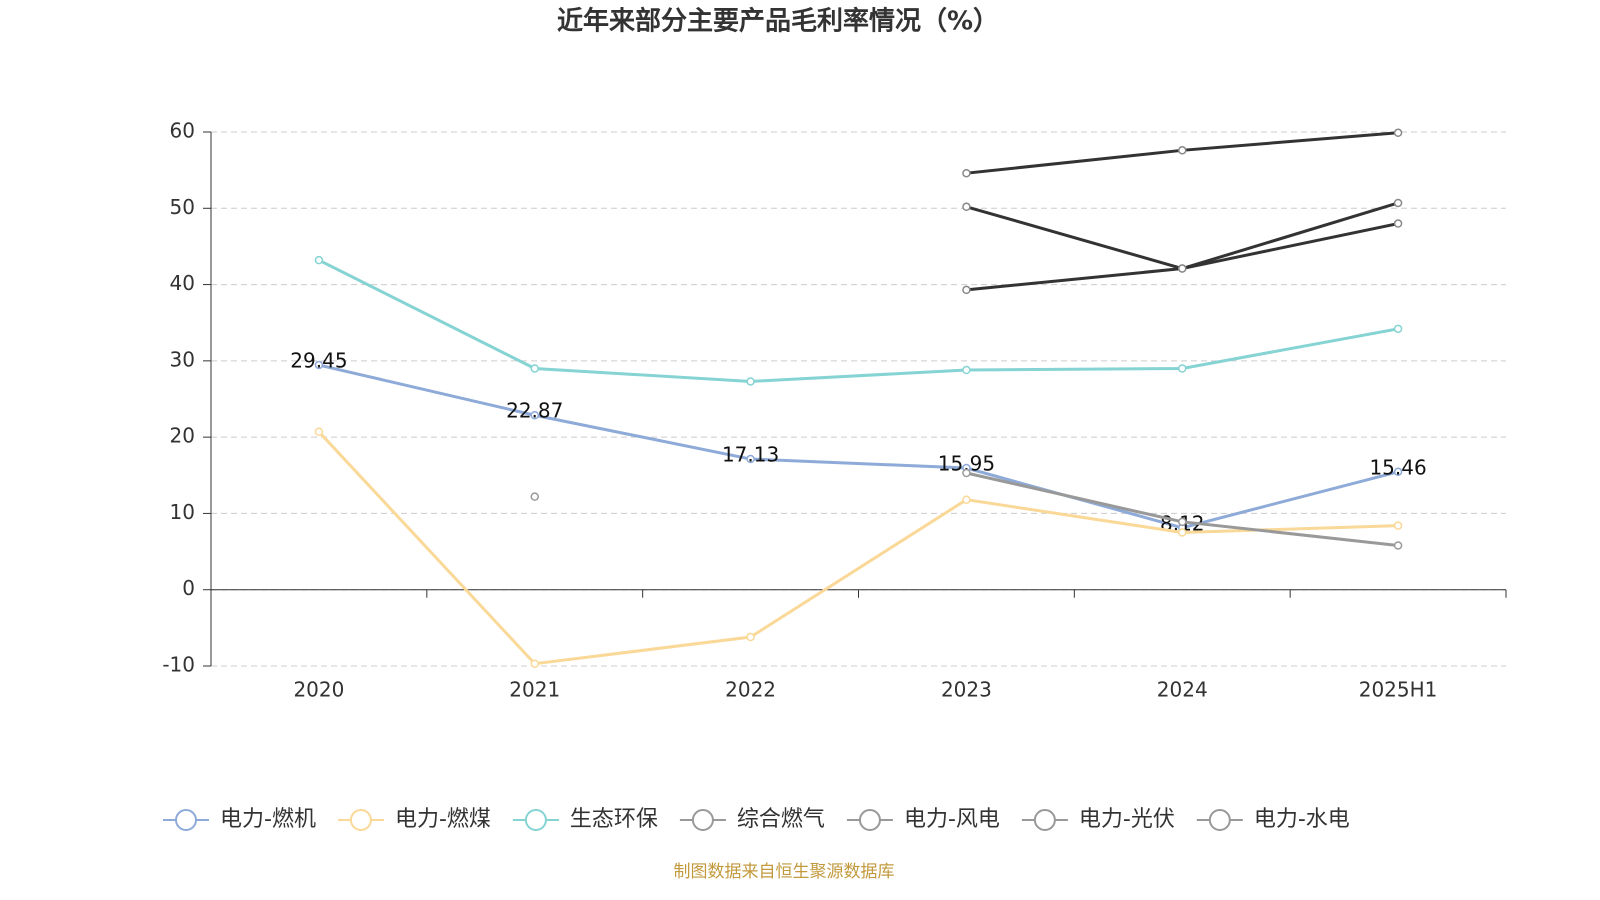 This screenshot has width=1600, height=900. I want to click on x-tick-label: 2025H1, so click(1398, 690).